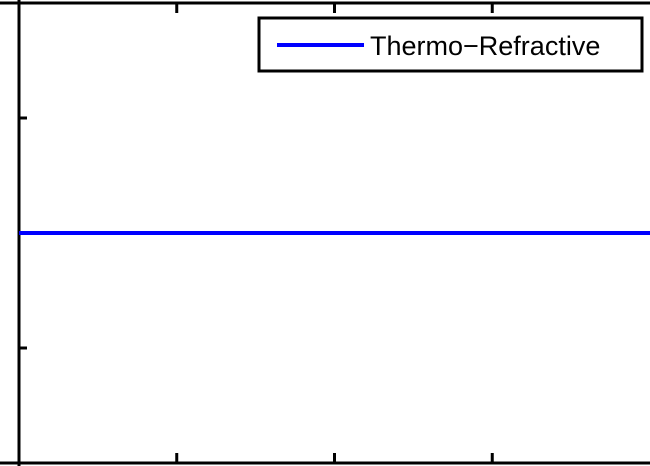 The height and width of the screenshot is (466, 650). Describe the element at coordinates (485, 46) in the screenshot. I see `legend-label: Thermo−Refractive` at that location.